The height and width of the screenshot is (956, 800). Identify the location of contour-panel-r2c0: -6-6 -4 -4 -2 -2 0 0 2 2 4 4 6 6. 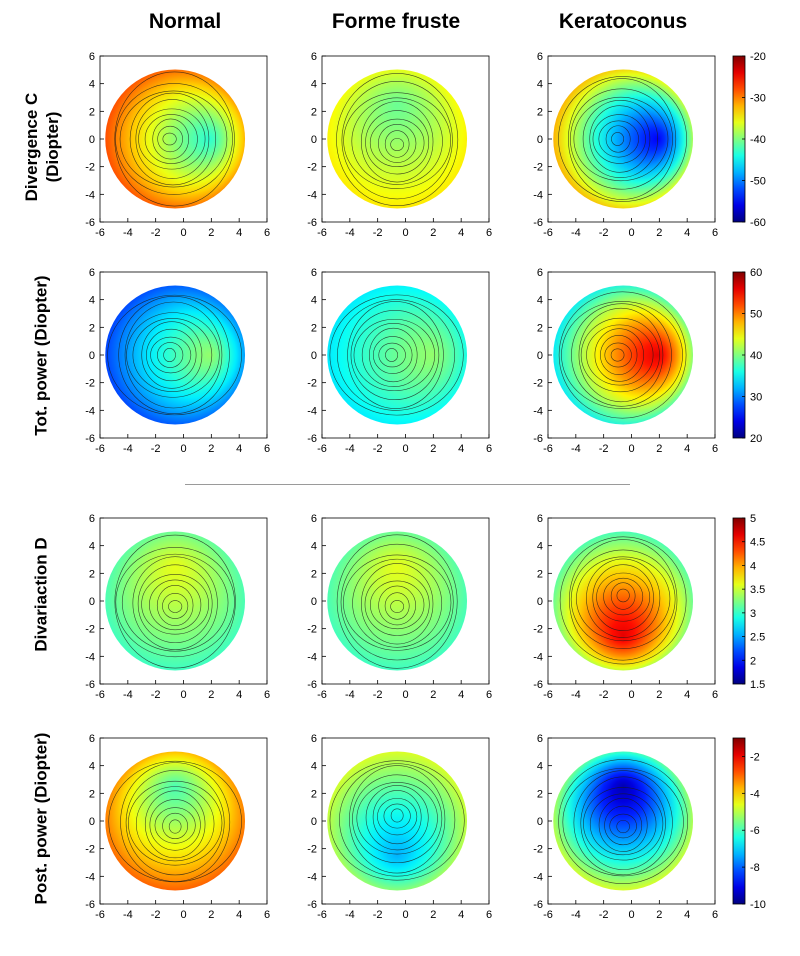
(177, 607).